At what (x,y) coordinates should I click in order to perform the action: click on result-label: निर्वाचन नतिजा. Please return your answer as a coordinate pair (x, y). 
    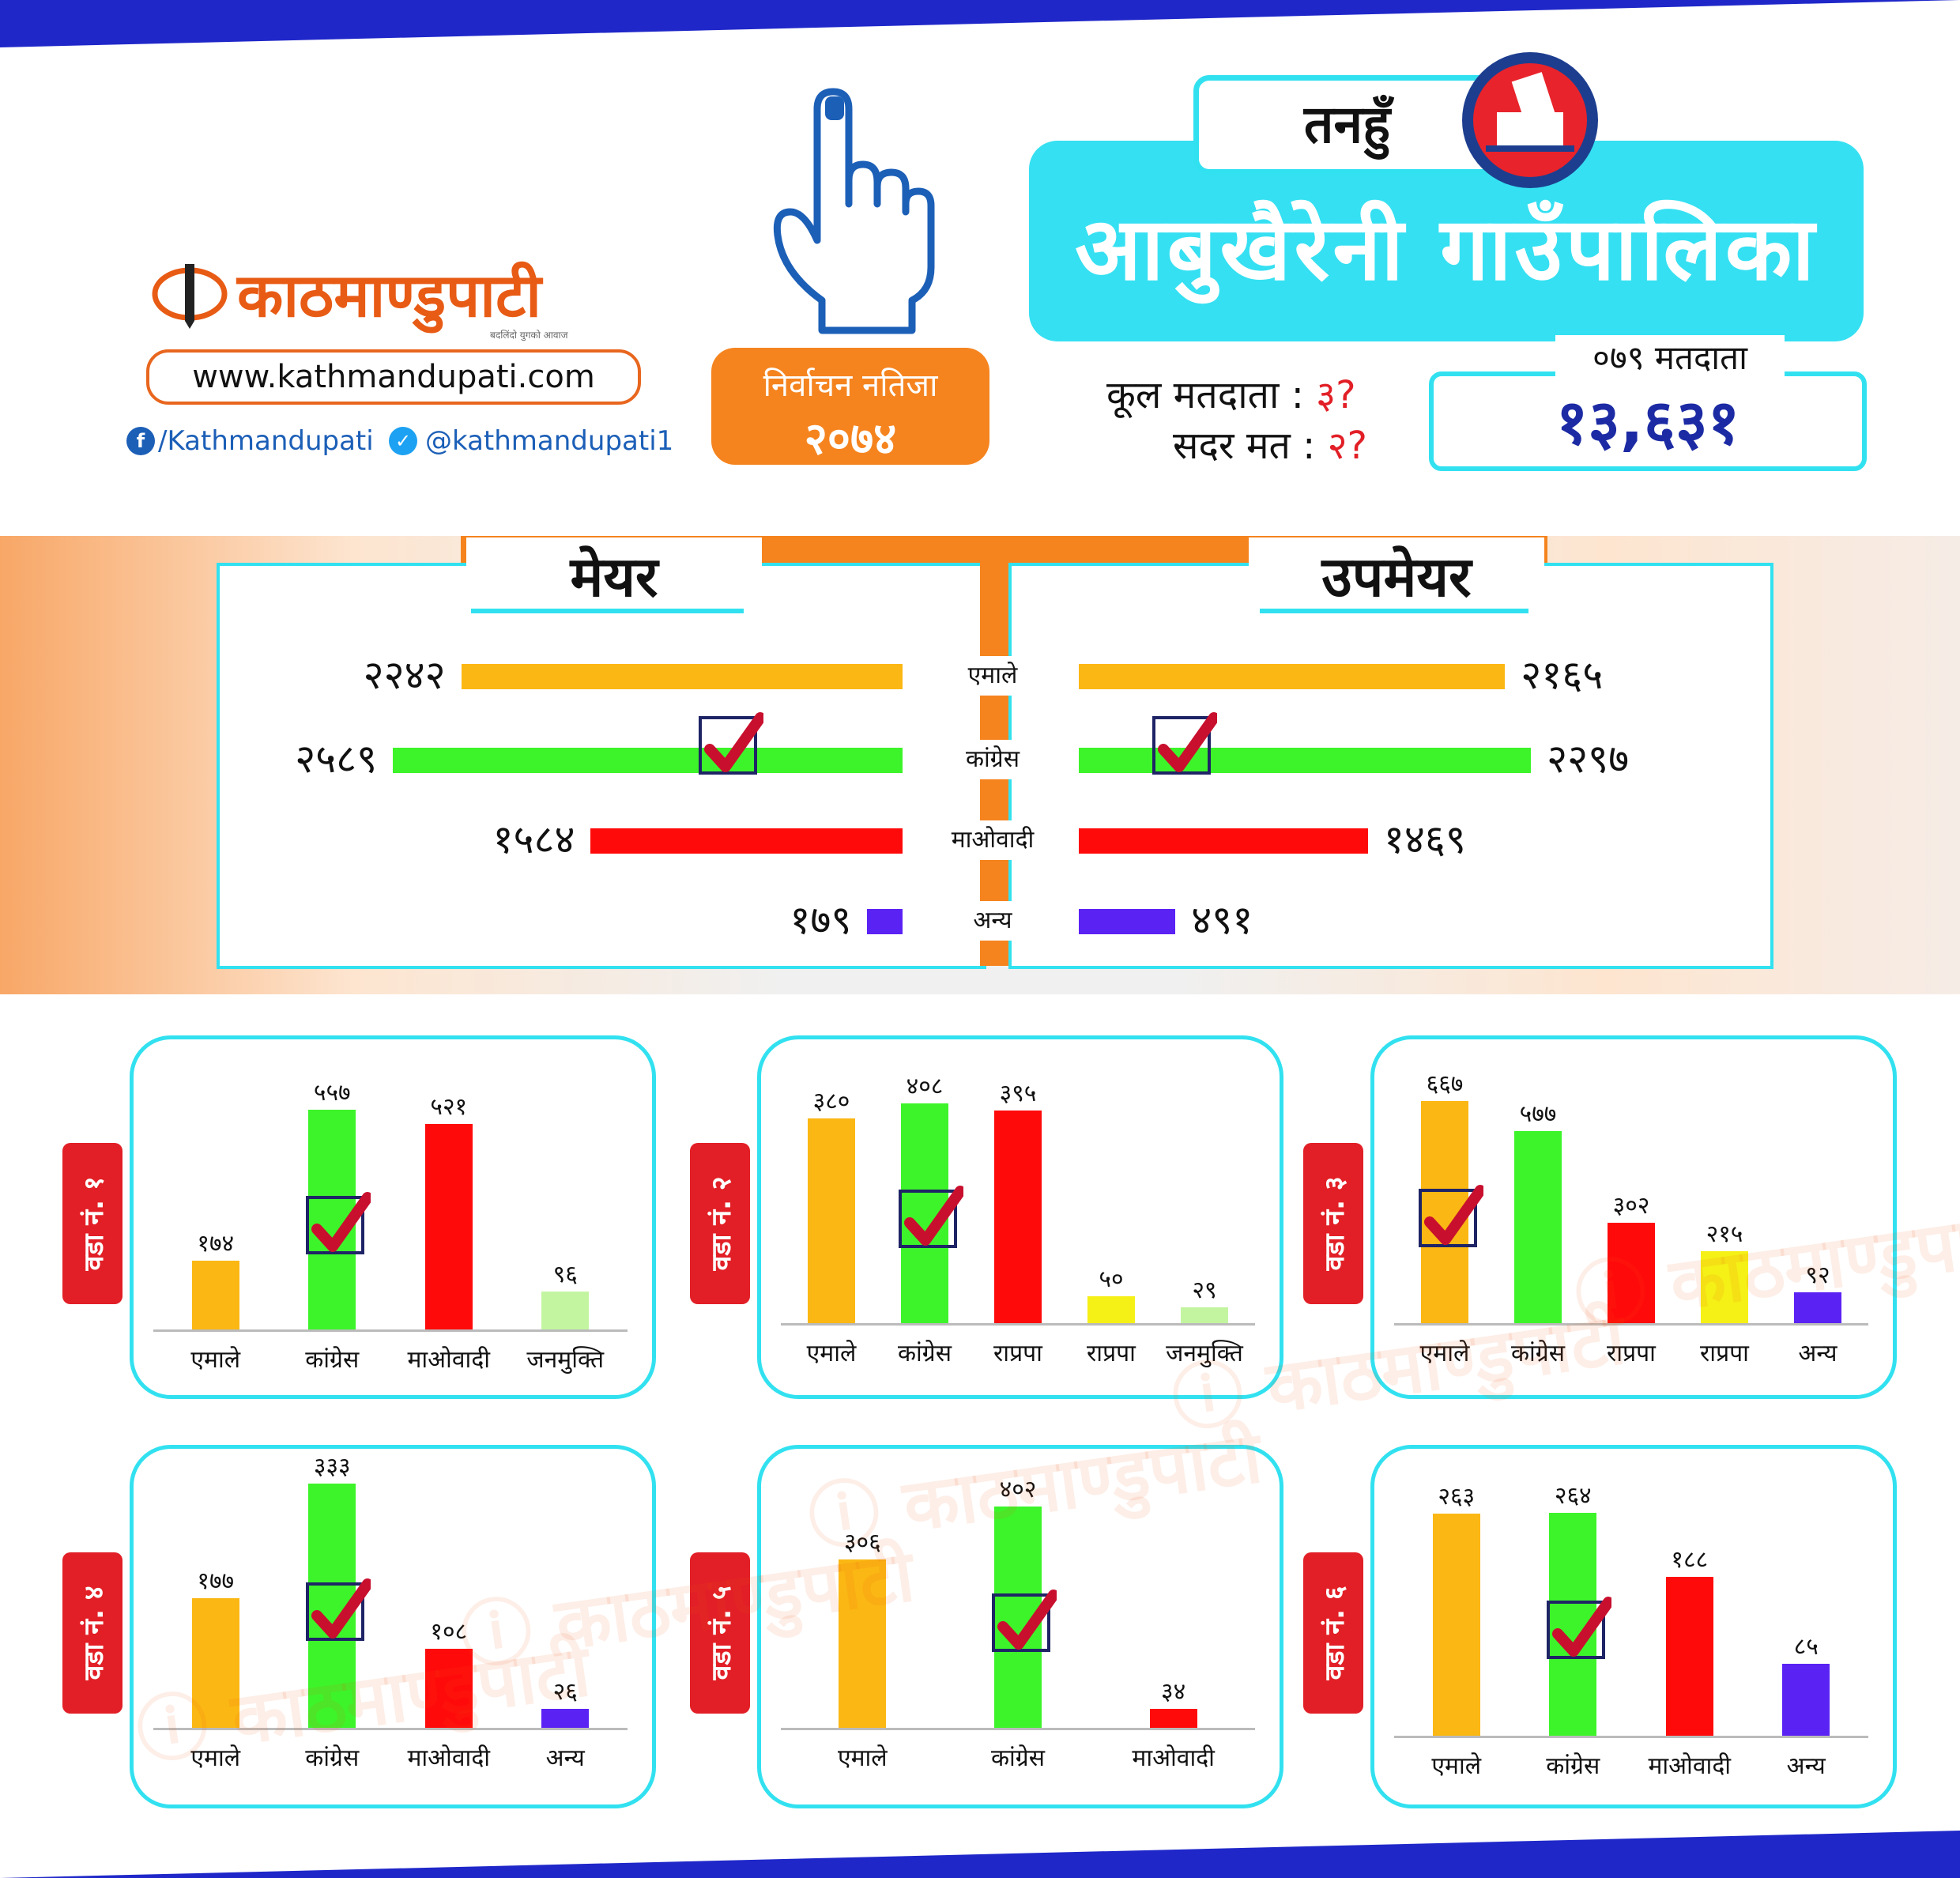
    Looking at the image, I should click on (850, 386).